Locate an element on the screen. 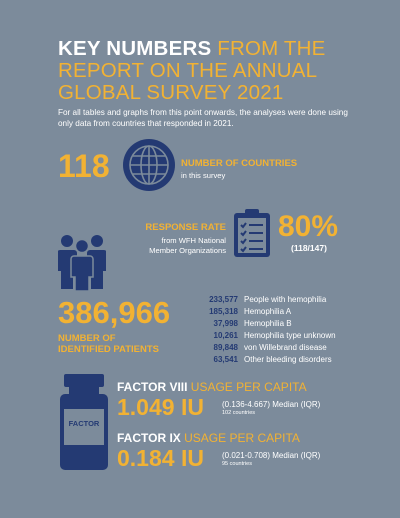 Image resolution: width=400 pixels, height=518 pixels. breakdown-row: 10,261 Hemophilia type unknown is located at coordinates (263, 336).